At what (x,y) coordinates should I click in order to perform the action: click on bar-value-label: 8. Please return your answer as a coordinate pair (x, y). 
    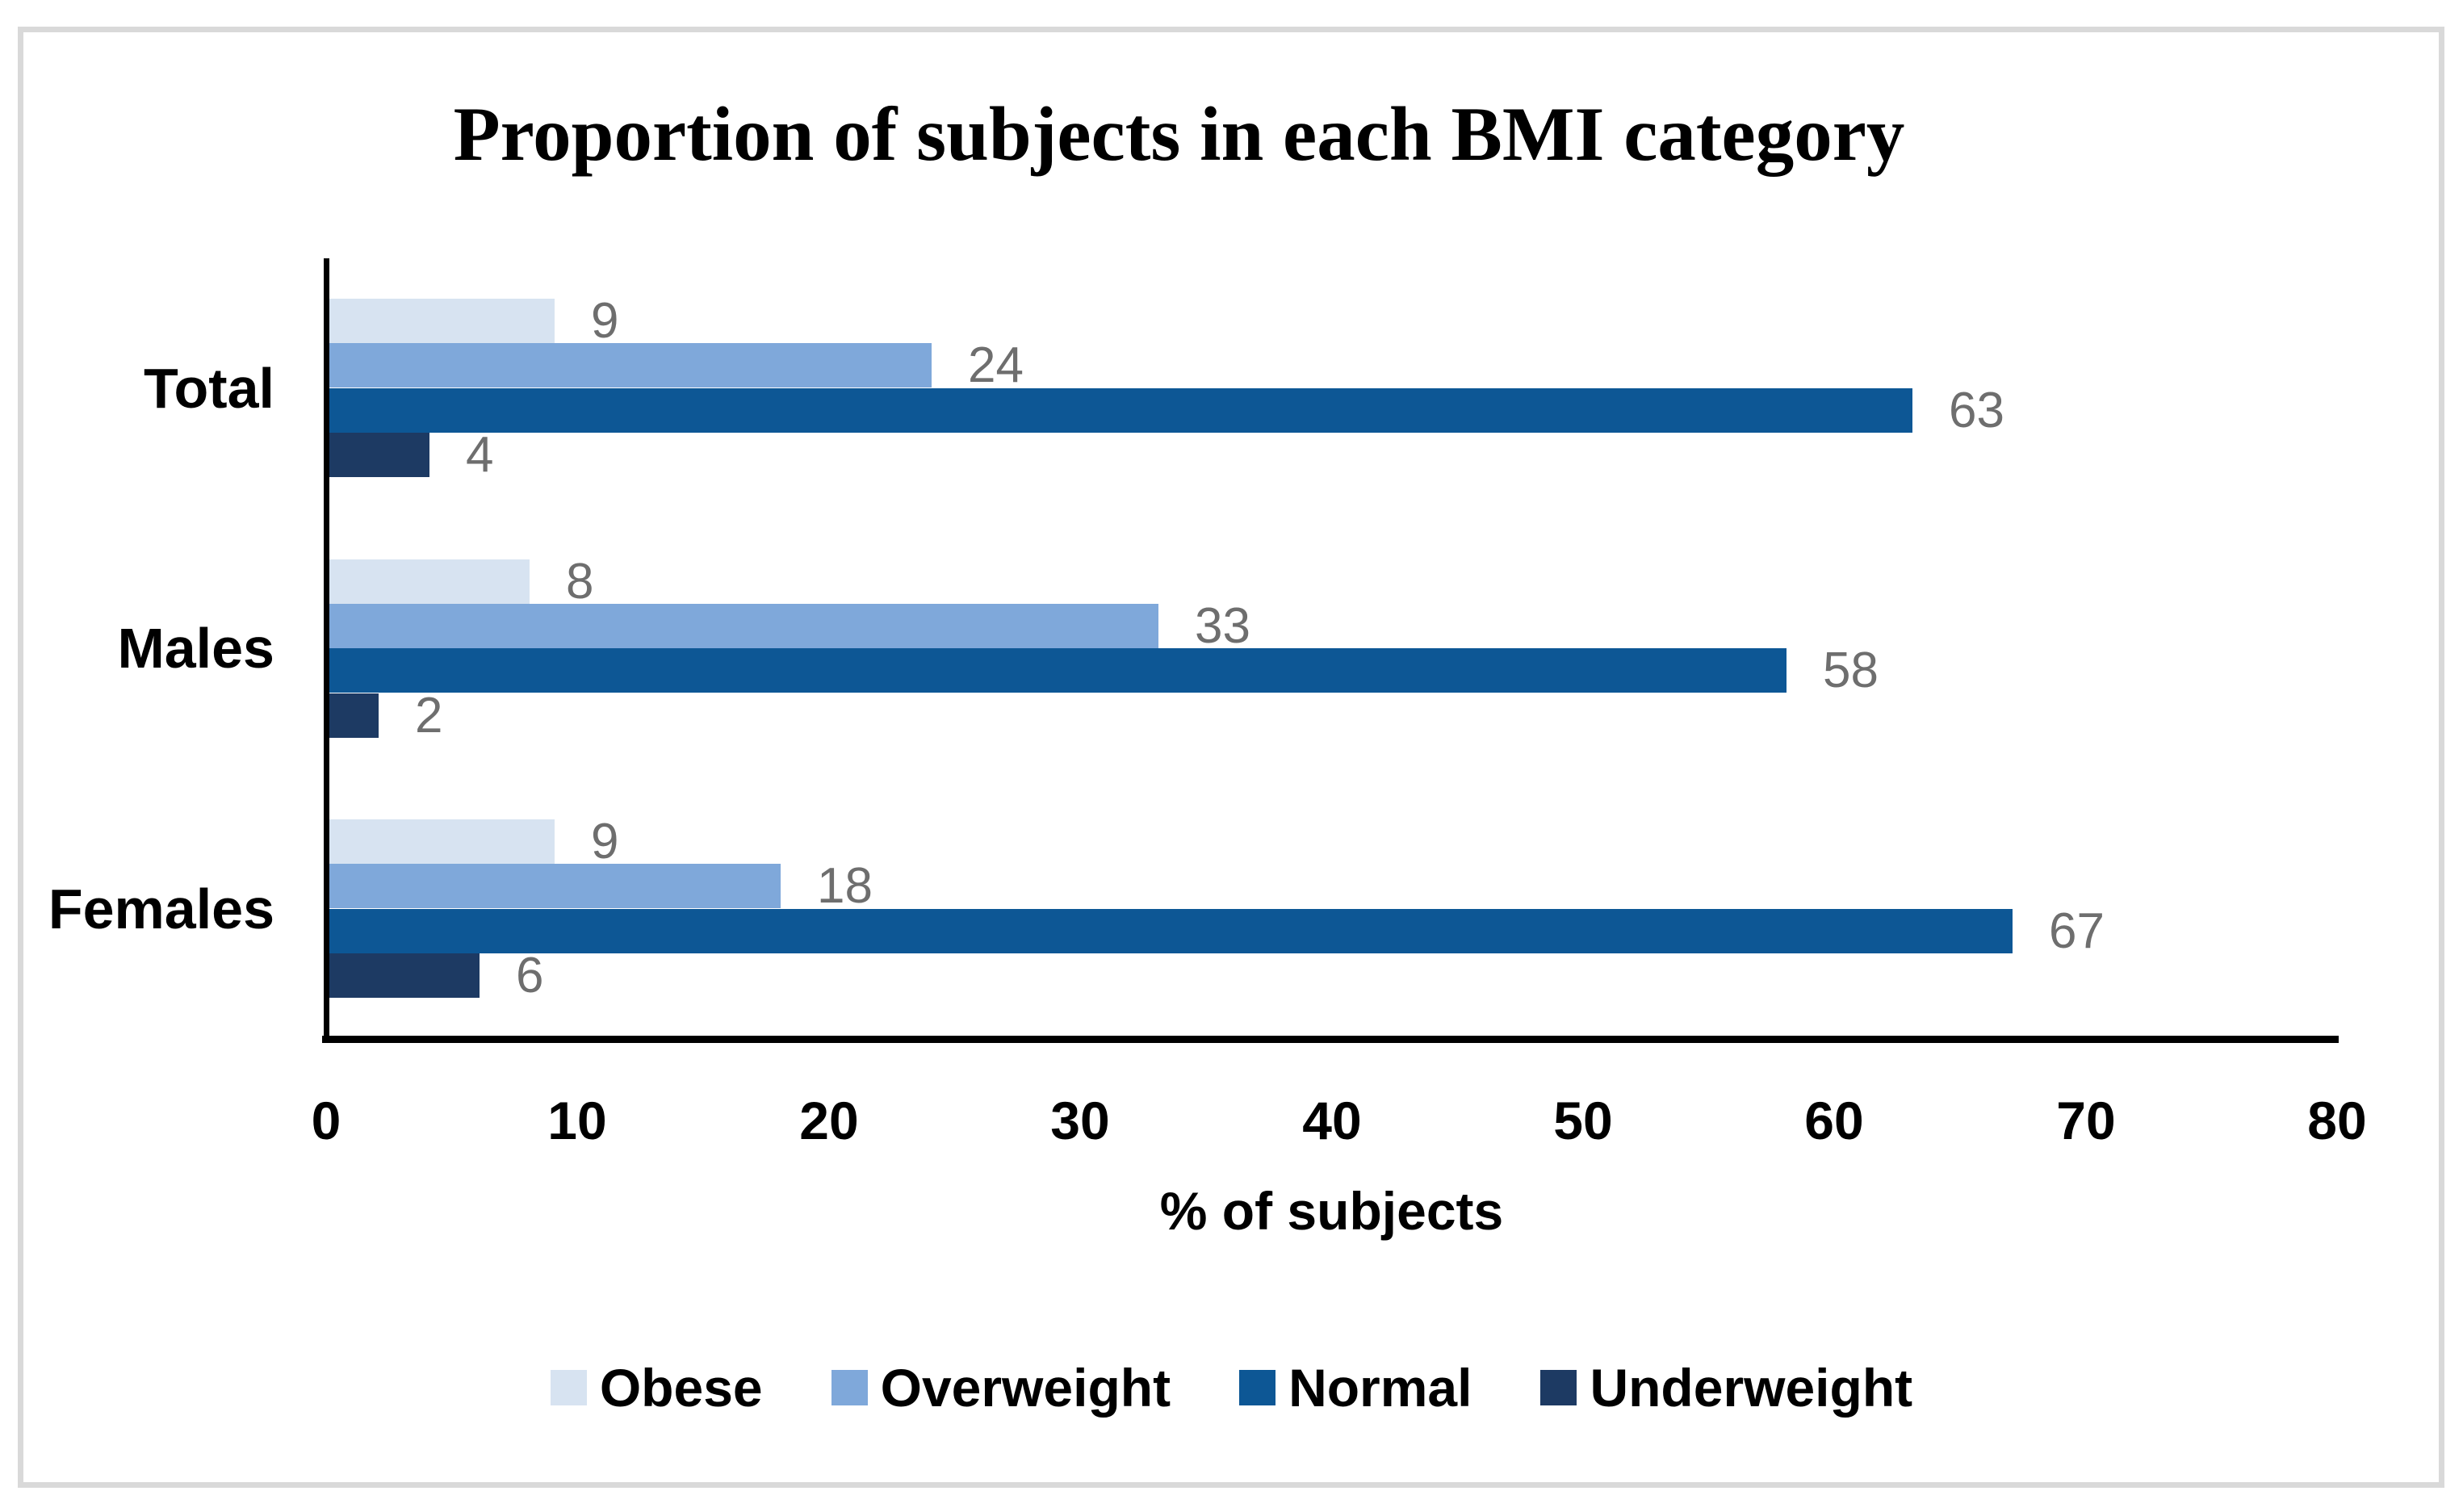
    Looking at the image, I should click on (580, 581).